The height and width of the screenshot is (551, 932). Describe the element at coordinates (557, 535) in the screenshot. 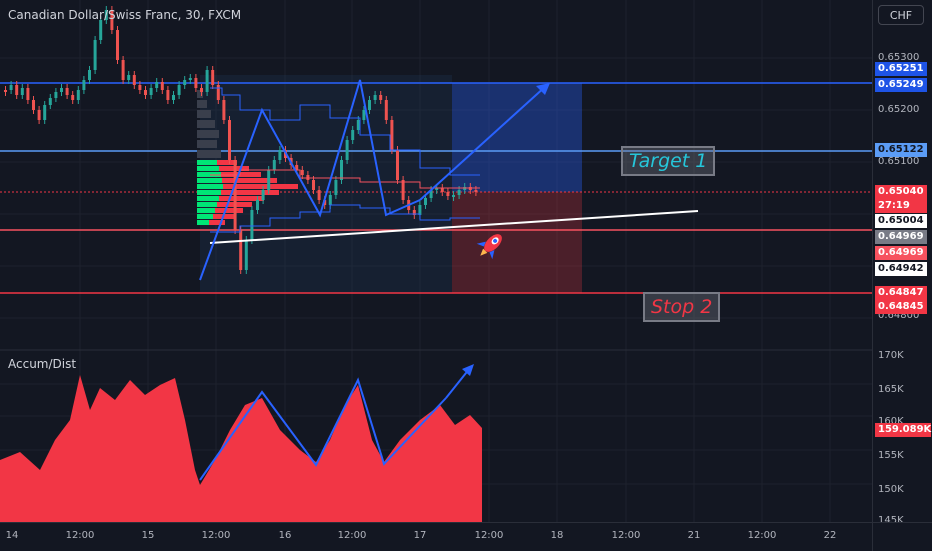

I see `time-tick: 18` at that location.